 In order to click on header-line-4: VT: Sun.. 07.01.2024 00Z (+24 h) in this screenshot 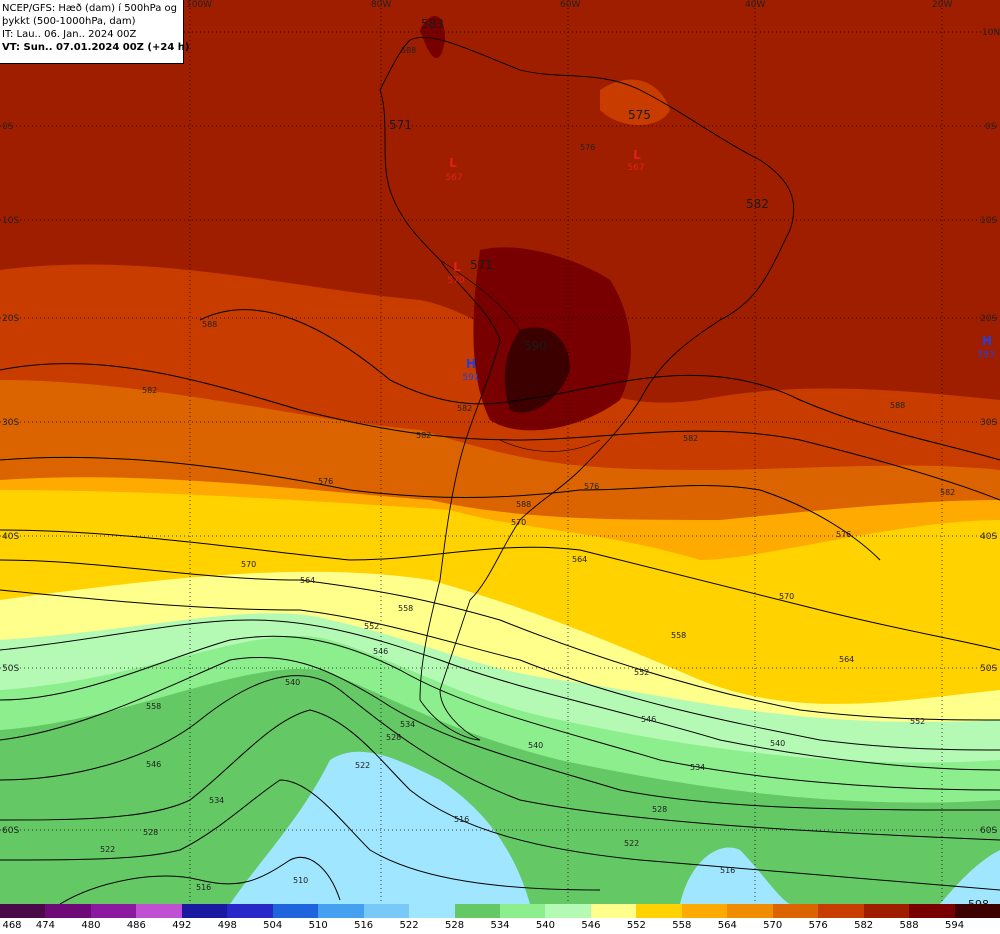, I will do `click(96, 47)`.